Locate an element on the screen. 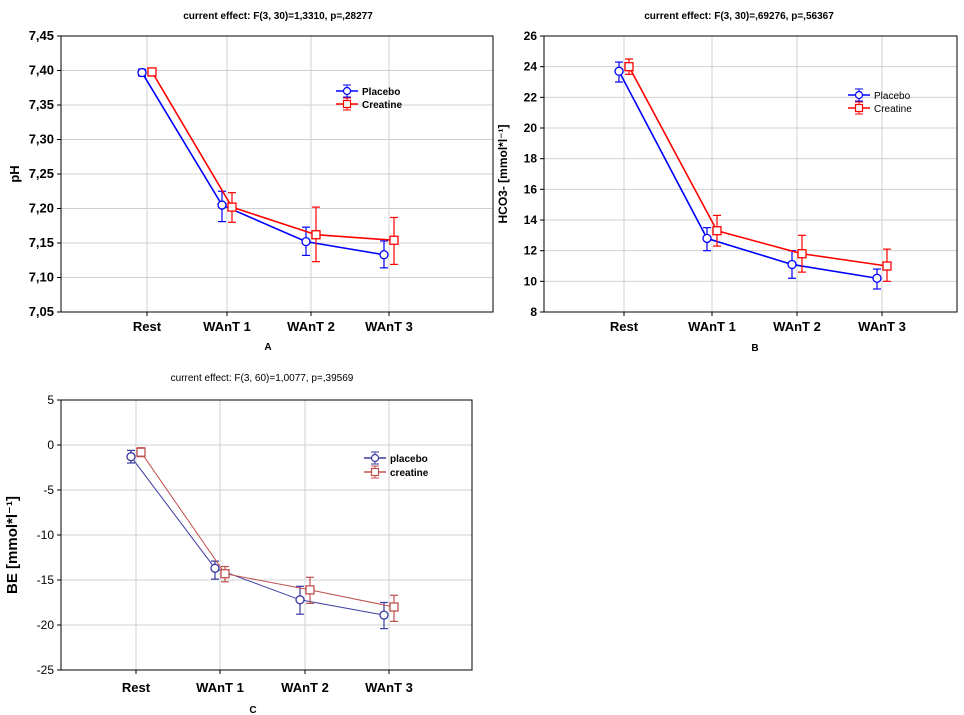  y-tick-label: 7,45 is located at coordinates (41, 35).